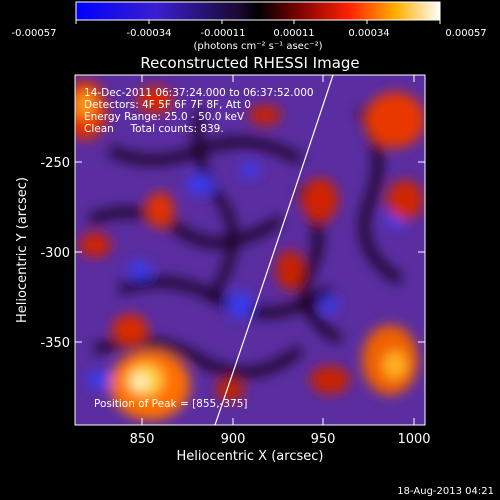 The image size is (500, 500). I want to click on y-tick-label: -300, so click(55, 253).